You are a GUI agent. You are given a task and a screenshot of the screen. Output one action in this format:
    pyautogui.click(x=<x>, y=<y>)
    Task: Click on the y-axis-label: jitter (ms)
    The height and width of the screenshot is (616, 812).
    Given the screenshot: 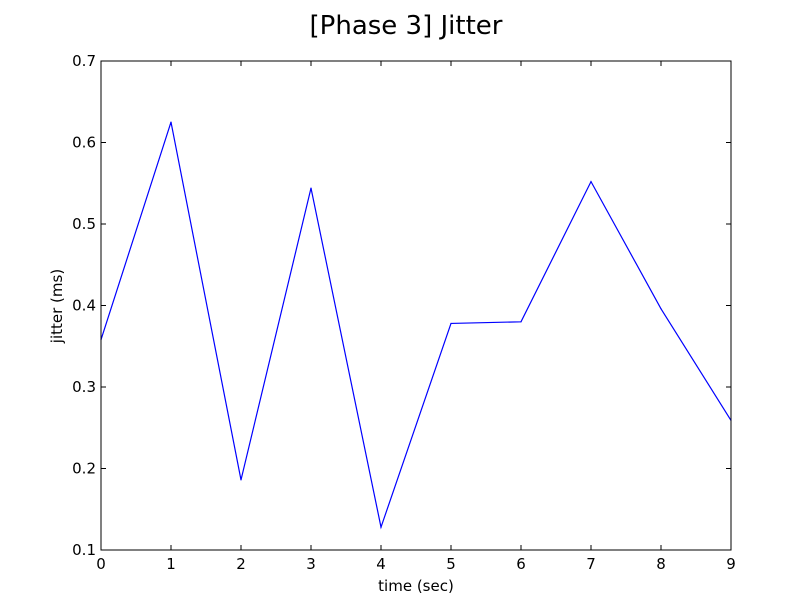 What is the action you would take?
    pyautogui.click(x=57, y=306)
    